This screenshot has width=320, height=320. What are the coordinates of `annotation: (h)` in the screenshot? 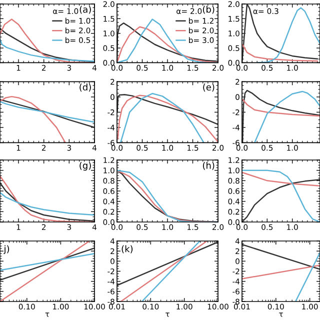 It's located at (208, 166).